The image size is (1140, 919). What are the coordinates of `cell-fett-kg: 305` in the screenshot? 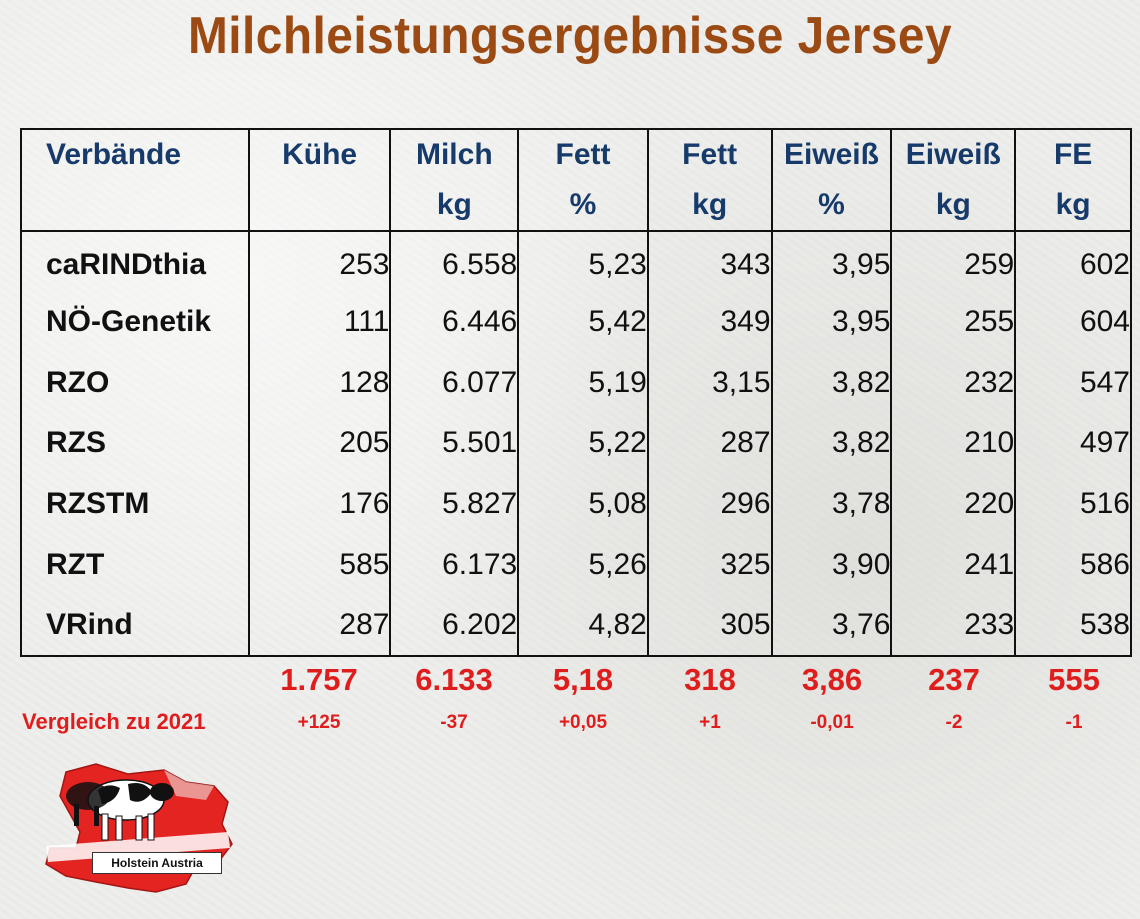 It's located at (710, 625).